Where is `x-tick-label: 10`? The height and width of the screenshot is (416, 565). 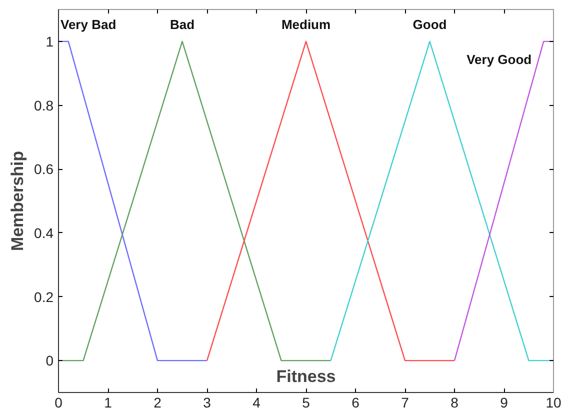 x-tick-label: 10 is located at coordinates (554, 402).